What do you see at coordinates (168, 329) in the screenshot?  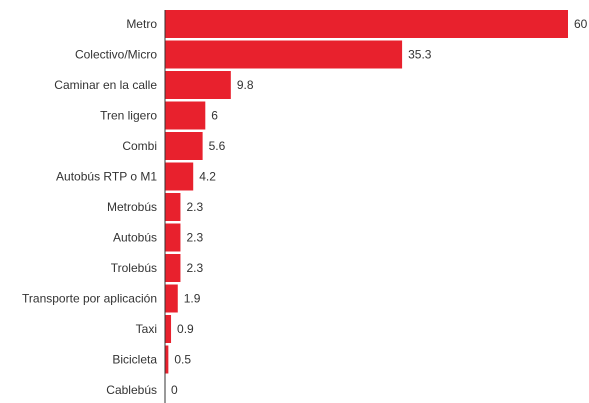 I see `bar-taxi` at bounding box center [168, 329].